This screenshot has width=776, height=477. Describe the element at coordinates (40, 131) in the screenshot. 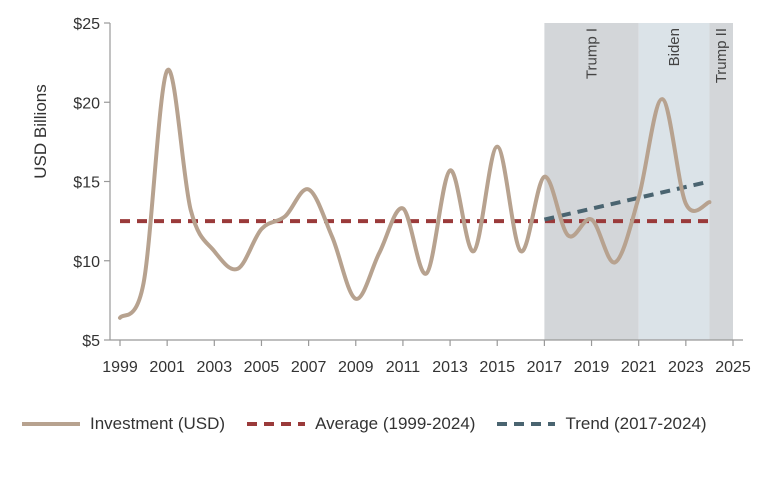

I see `y-axis-label: USD Billions` at that location.